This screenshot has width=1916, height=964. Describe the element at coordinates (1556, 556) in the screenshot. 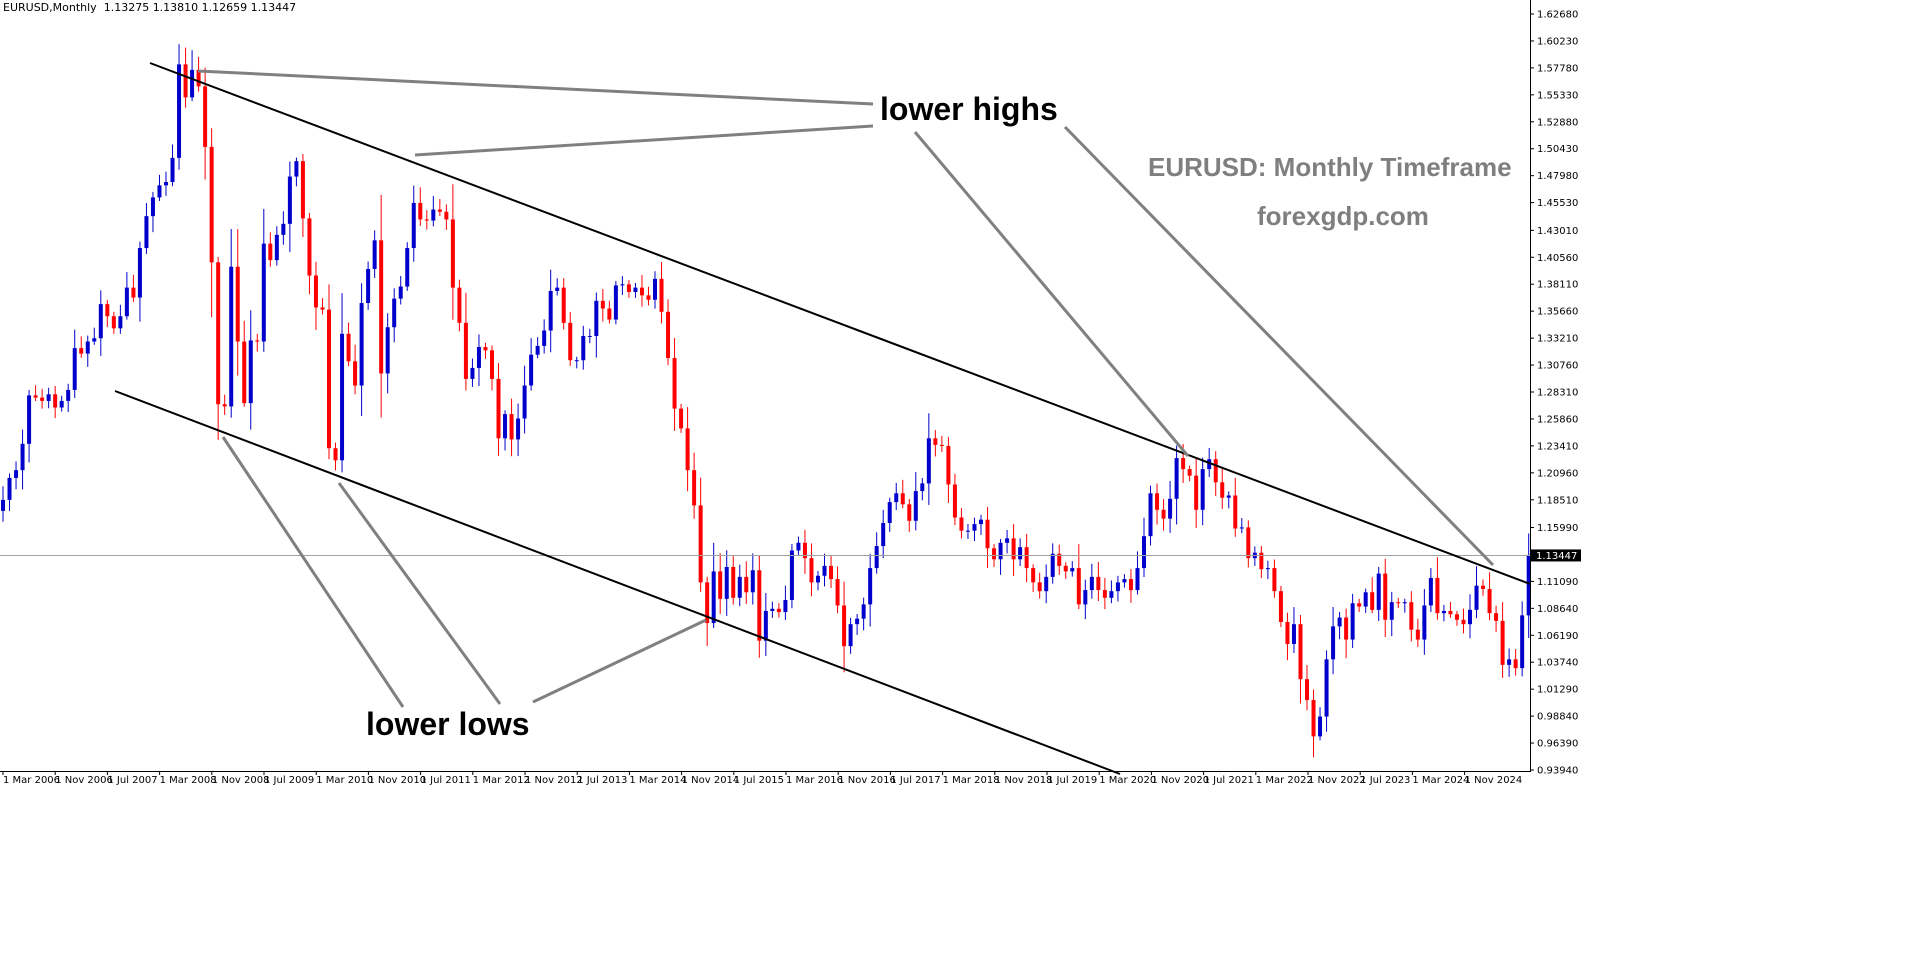

I see `price-tag-label: 1.13447` at that location.